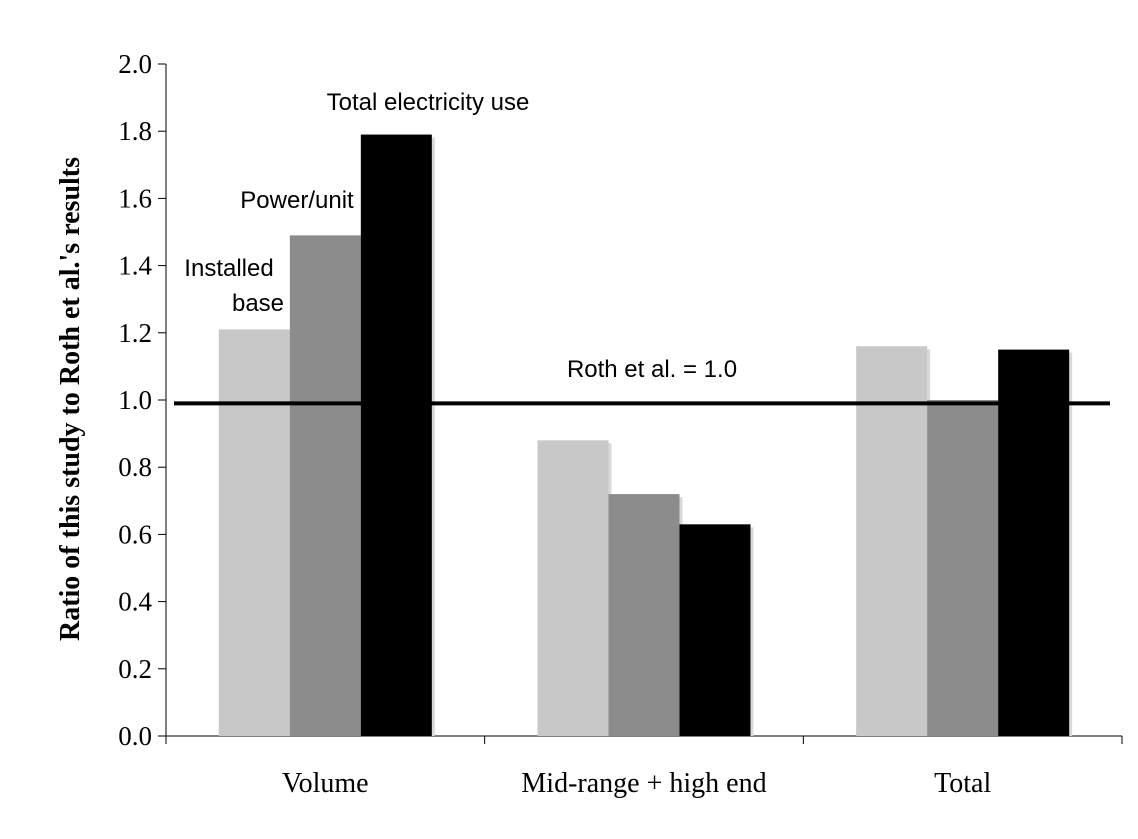  What do you see at coordinates (135, 400) in the screenshot?
I see `y-tick-label: 1.0` at bounding box center [135, 400].